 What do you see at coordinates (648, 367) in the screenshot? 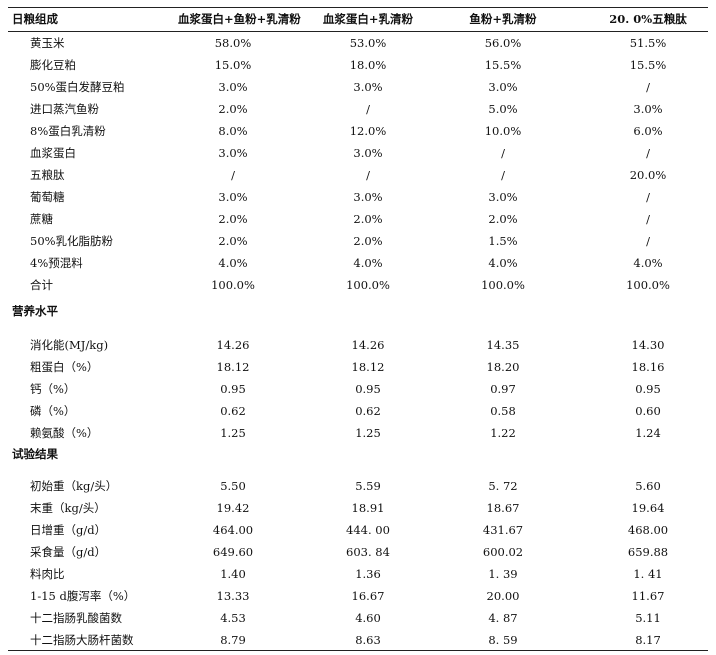
I see `table-cell: 18.16` at bounding box center [648, 367].